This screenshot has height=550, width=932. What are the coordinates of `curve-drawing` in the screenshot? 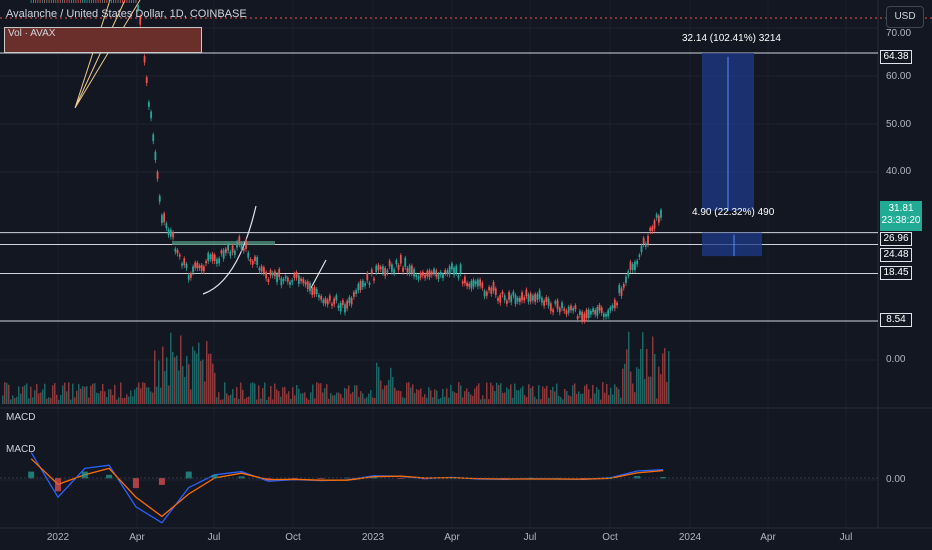 It's located at (229, 250).